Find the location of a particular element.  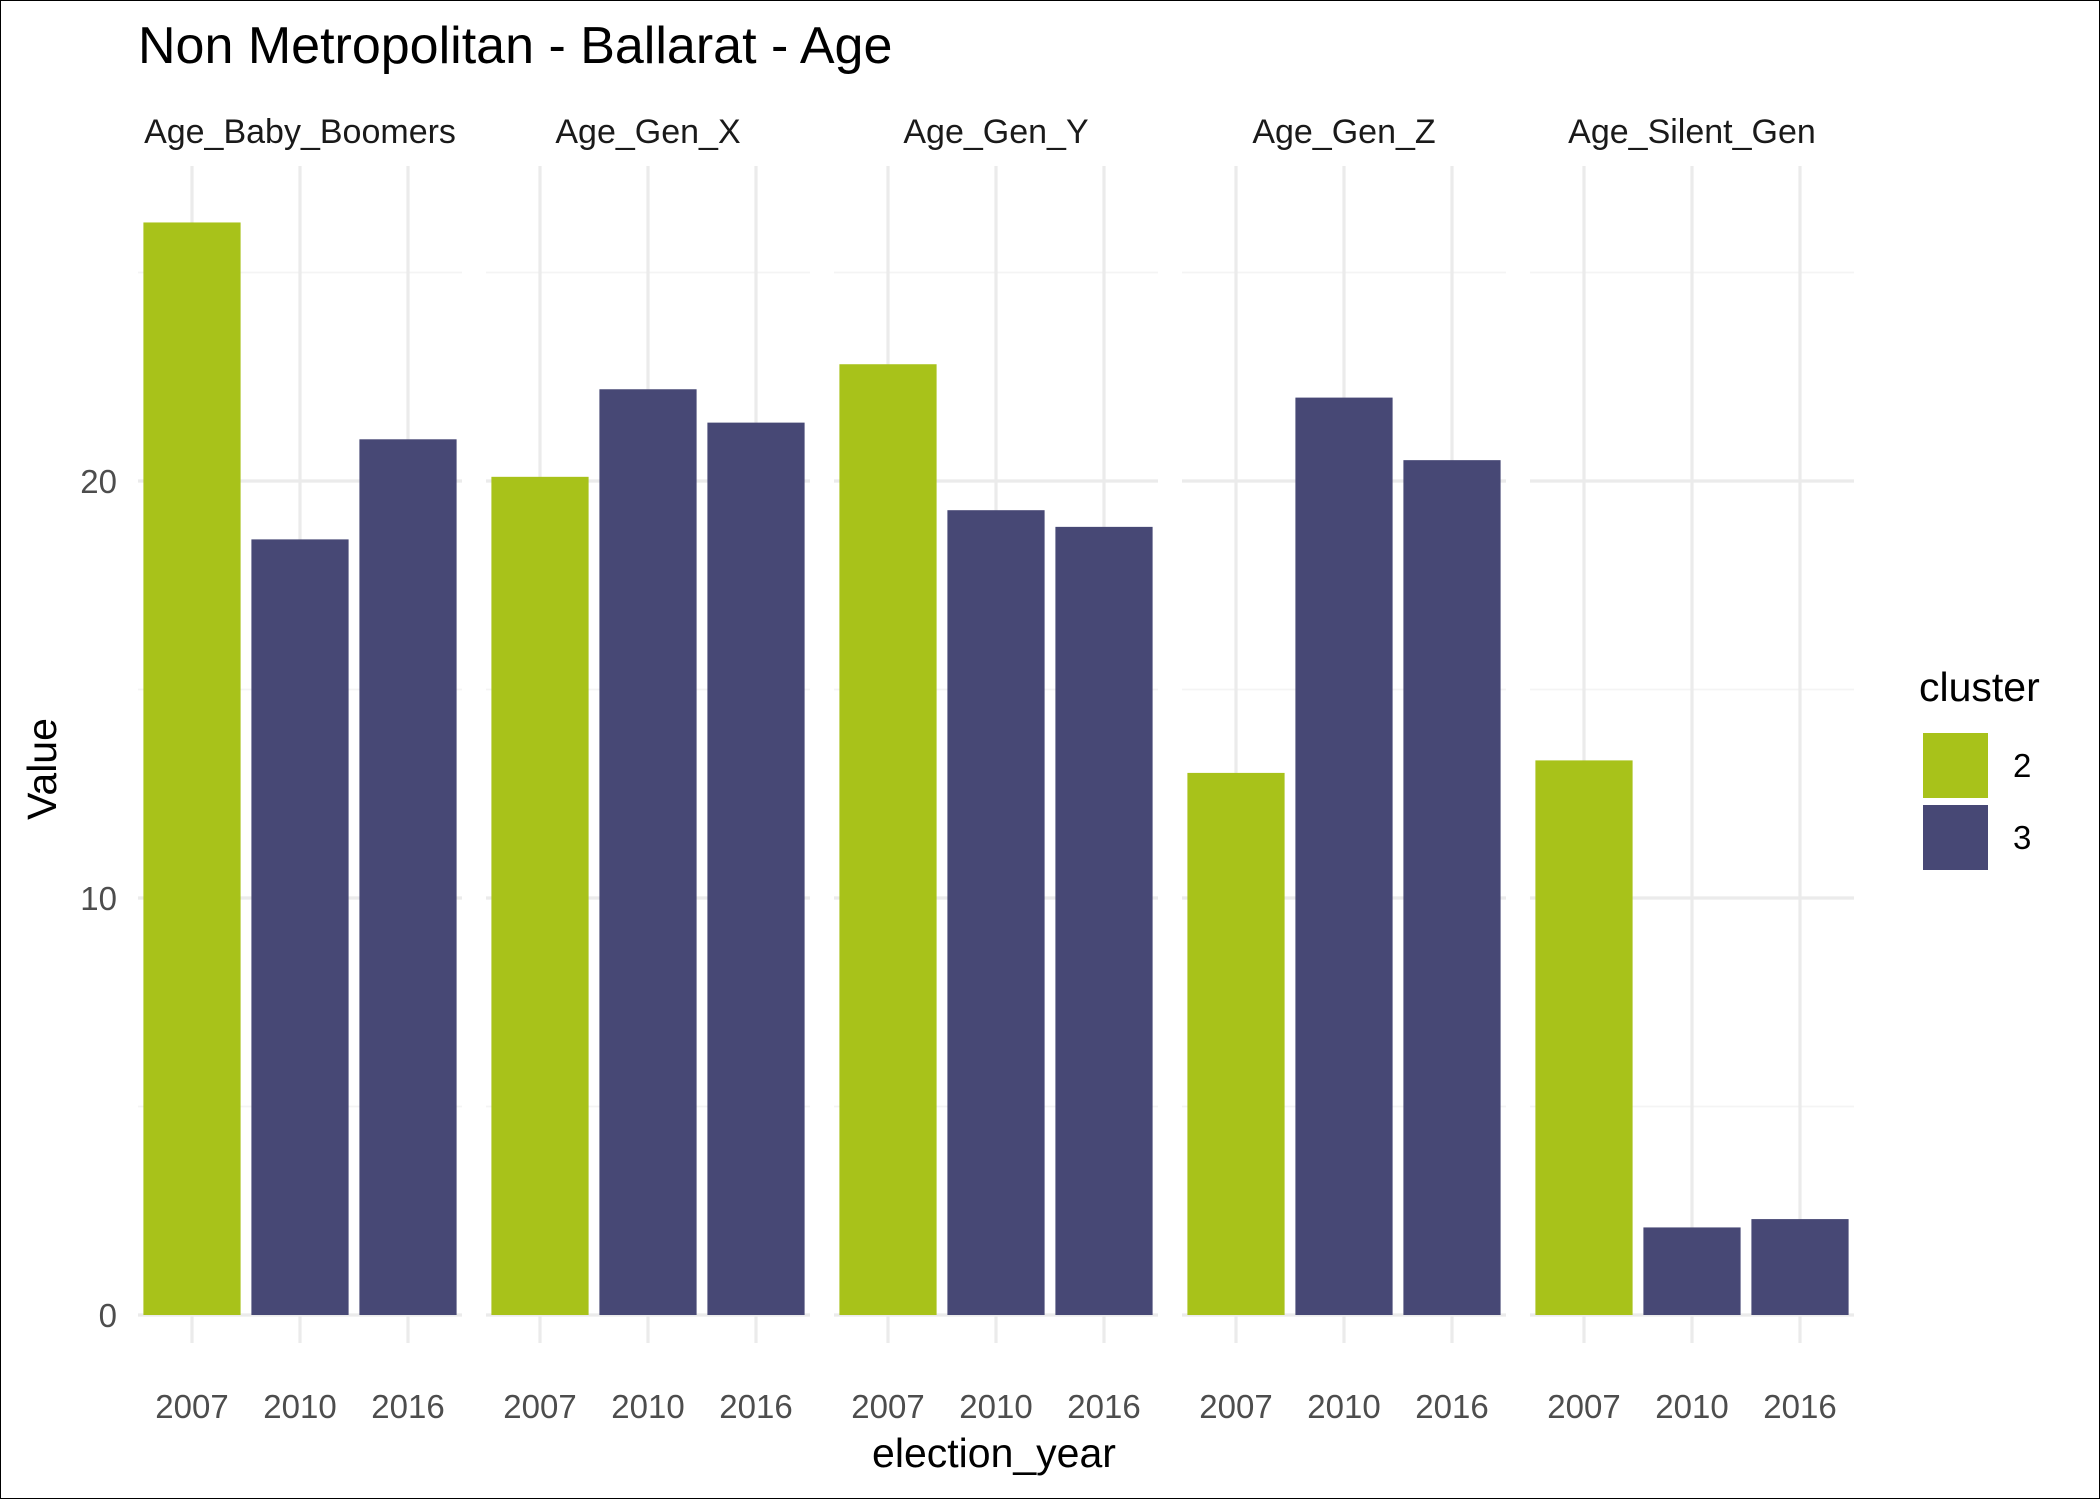

legend: cluster 2 3 is located at coordinates (1979, 767).